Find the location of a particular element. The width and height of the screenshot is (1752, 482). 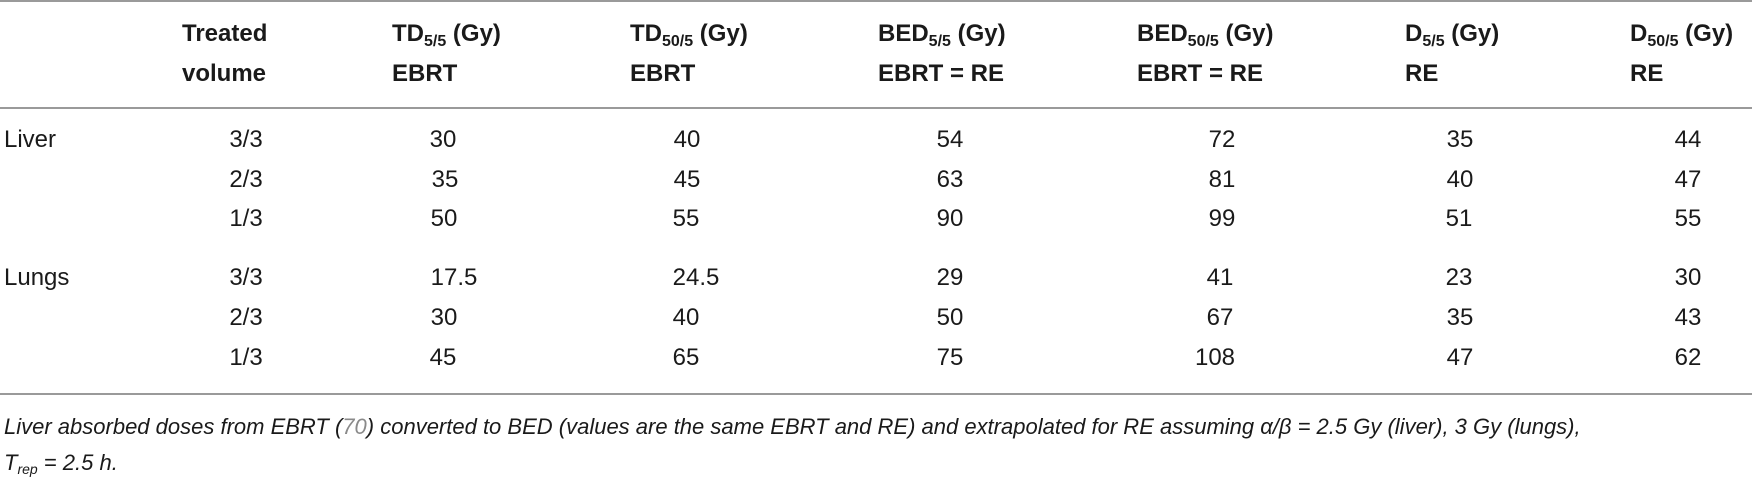

table-cell: 81 is located at coordinates (1222, 179).